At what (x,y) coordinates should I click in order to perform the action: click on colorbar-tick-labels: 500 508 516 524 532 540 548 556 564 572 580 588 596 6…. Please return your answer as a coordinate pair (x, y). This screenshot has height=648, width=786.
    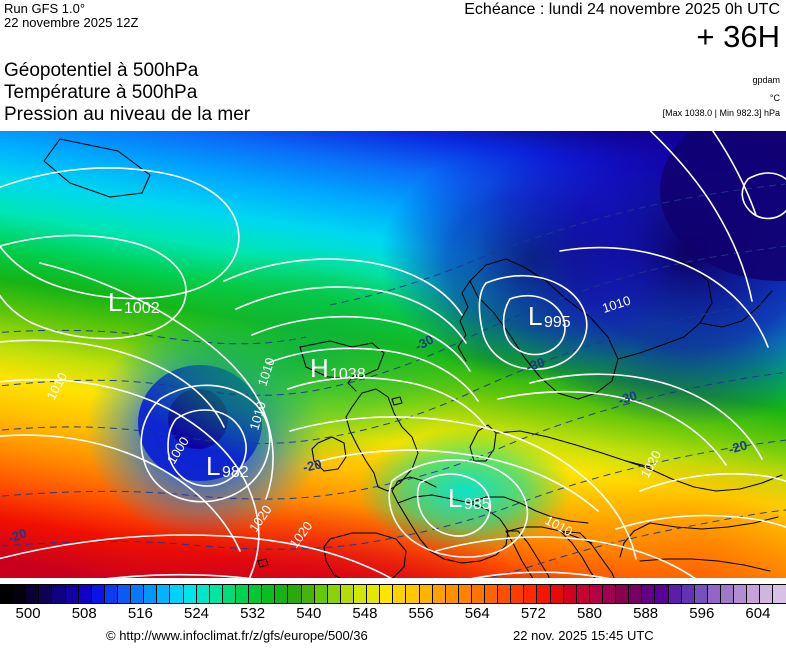
    Looking at the image, I should click on (393, 615).